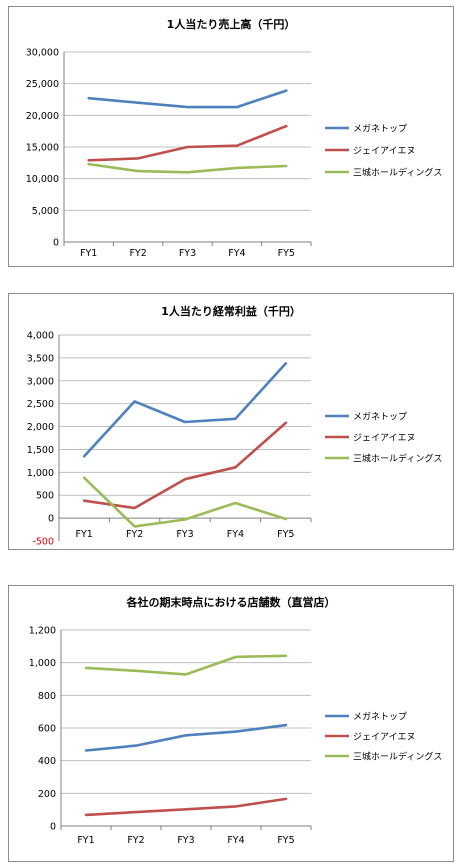 The image size is (464, 867). I want to click on y-tick-label: 30,000, so click(42, 53).